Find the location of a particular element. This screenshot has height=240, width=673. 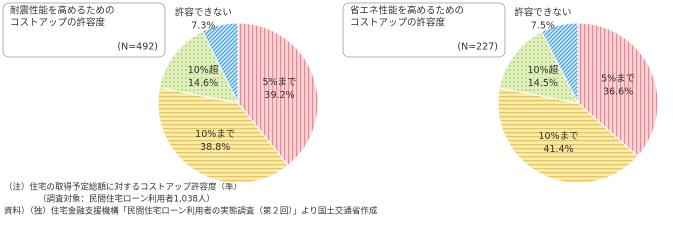

slice-value: 41.4% is located at coordinates (558, 149).